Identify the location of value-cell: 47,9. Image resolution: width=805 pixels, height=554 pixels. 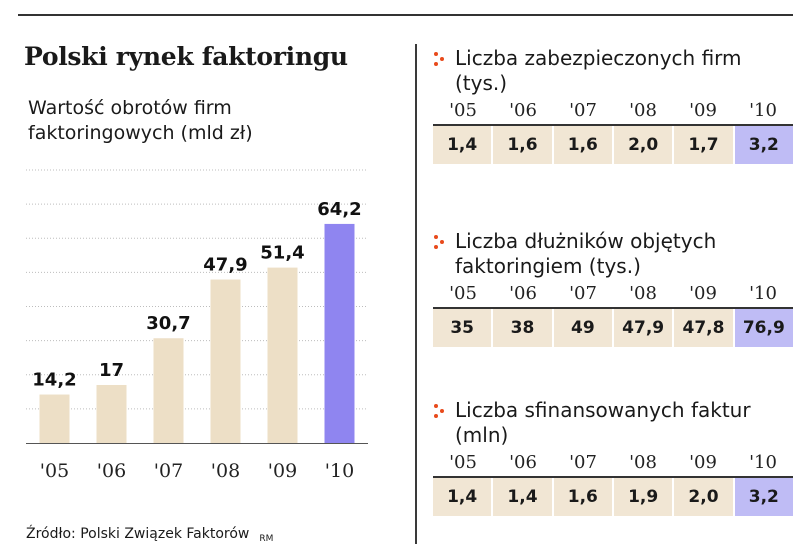
(643, 328).